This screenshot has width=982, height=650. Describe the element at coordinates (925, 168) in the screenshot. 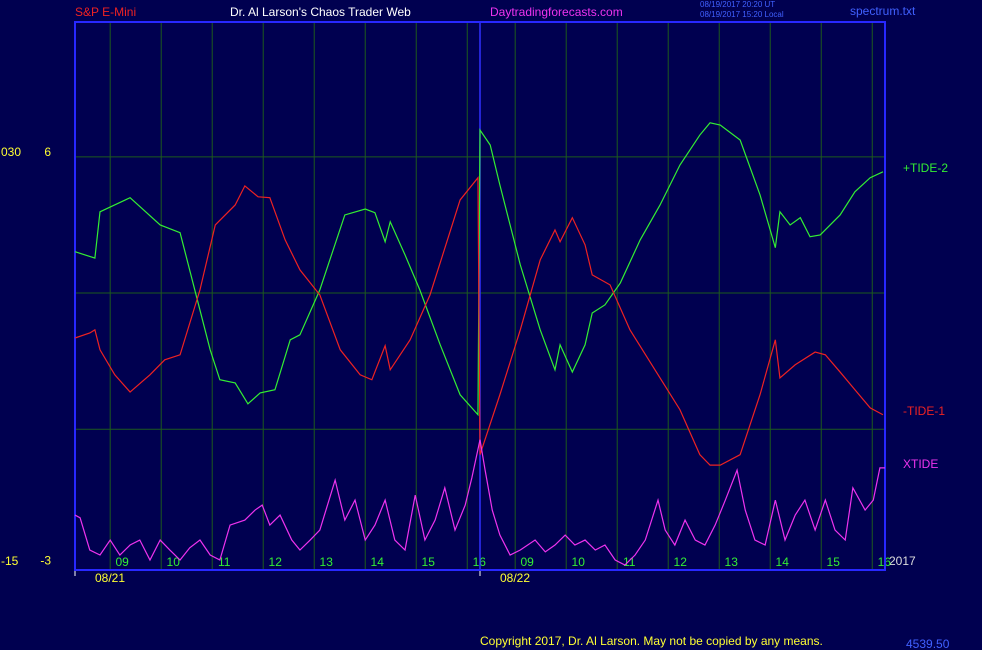

I see `legend-label: +TIDE-2` at that location.